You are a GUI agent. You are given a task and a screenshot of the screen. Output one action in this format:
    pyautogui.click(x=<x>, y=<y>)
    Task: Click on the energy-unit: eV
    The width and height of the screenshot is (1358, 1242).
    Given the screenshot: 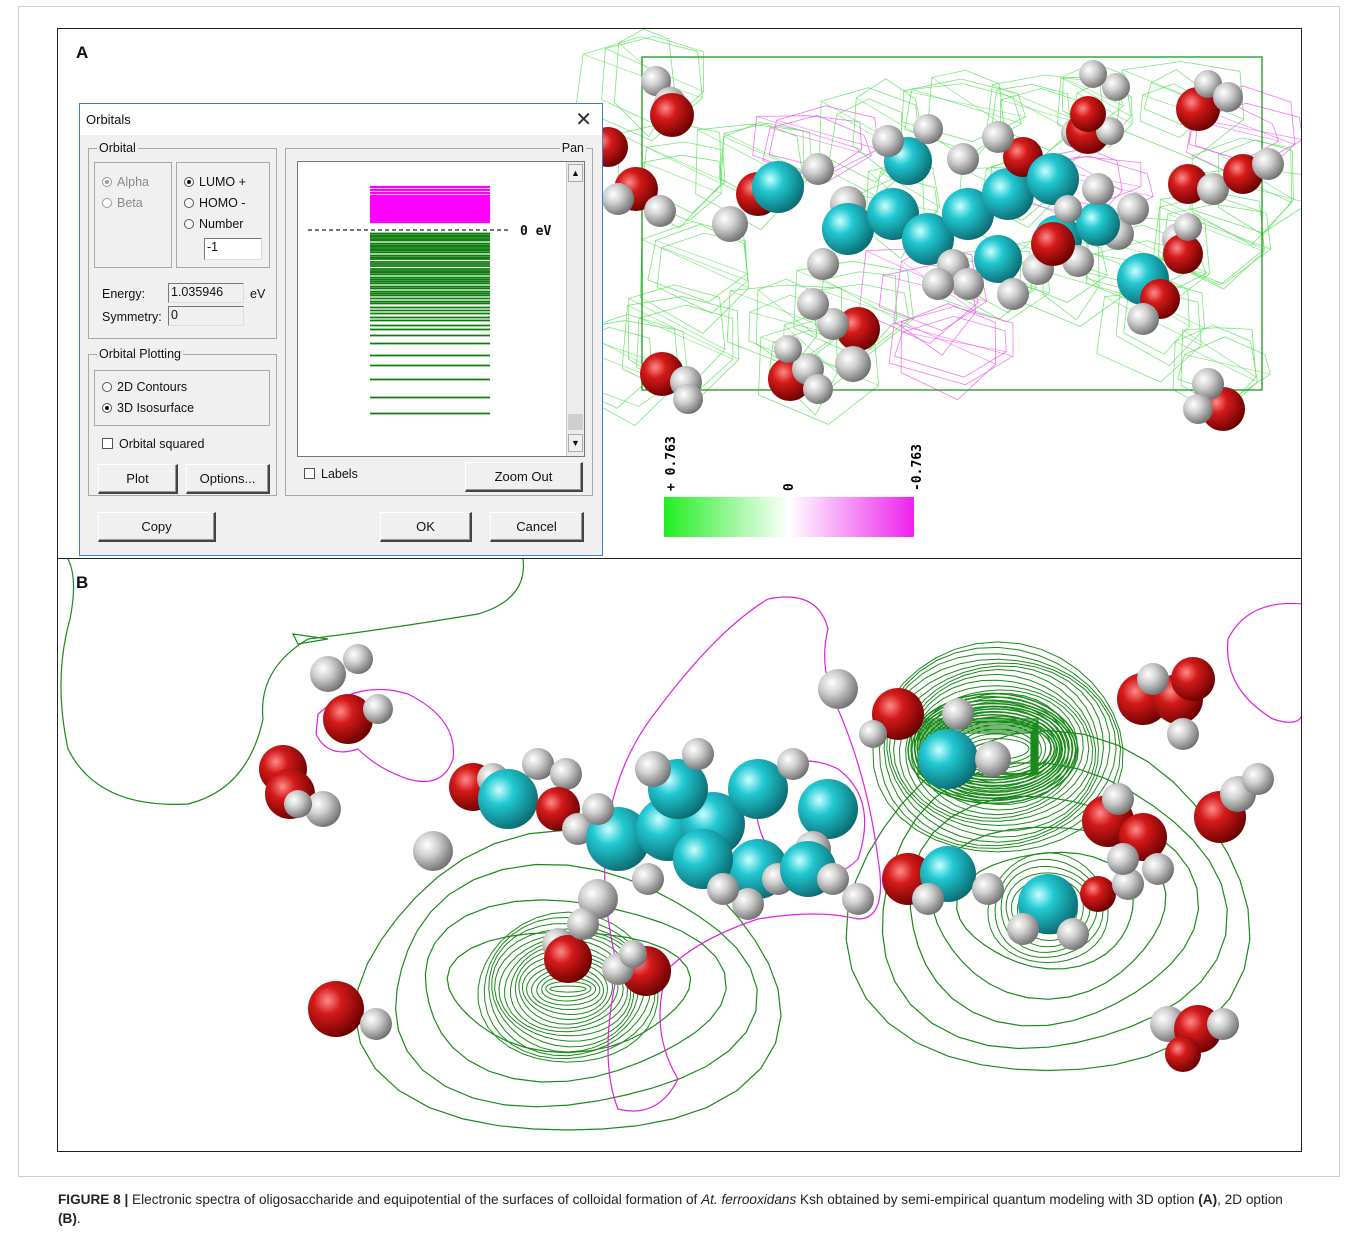 What is the action you would take?
    pyautogui.click(x=258, y=294)
    